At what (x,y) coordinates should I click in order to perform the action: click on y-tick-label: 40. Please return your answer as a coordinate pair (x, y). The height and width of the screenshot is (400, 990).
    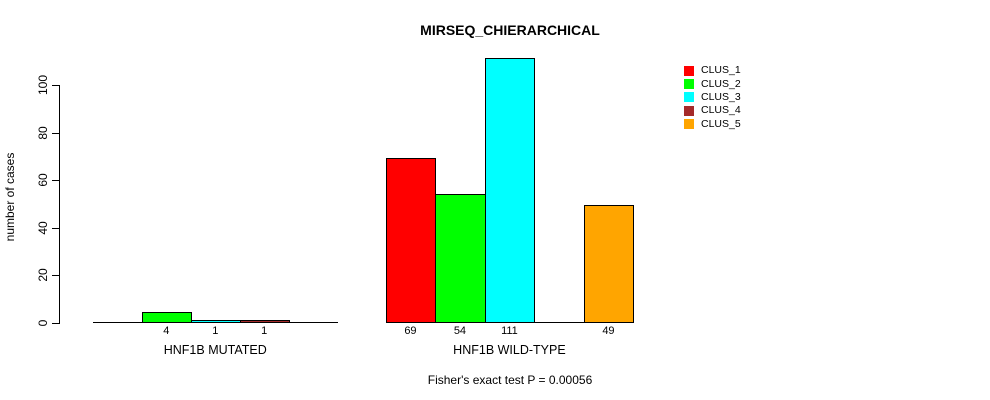
    Looking at the image, I should click on (43, 228).